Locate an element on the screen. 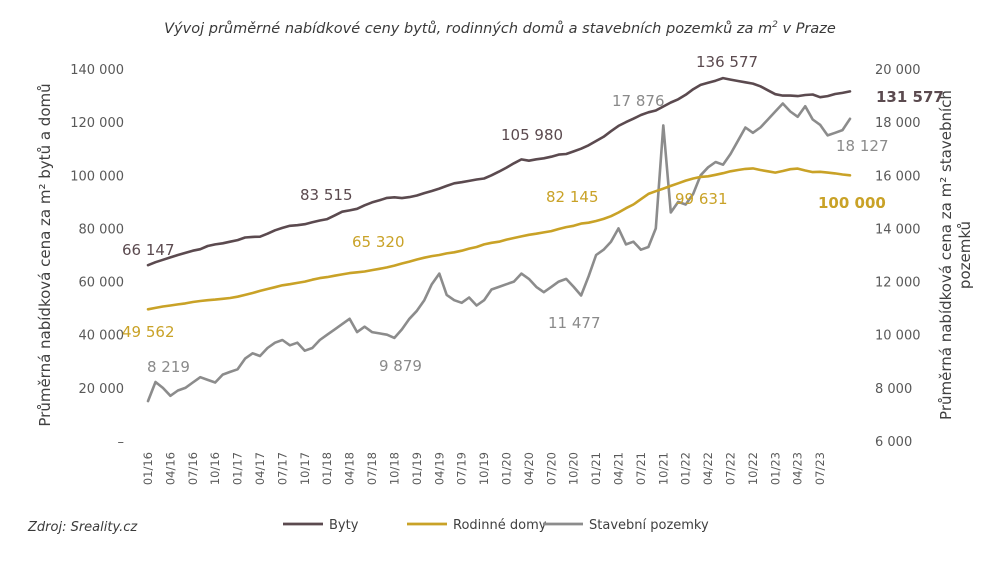 The height and width of the screenshot is (576, 1000). y-right-tick-label: 16 000 is located at coordinates (898, 176).